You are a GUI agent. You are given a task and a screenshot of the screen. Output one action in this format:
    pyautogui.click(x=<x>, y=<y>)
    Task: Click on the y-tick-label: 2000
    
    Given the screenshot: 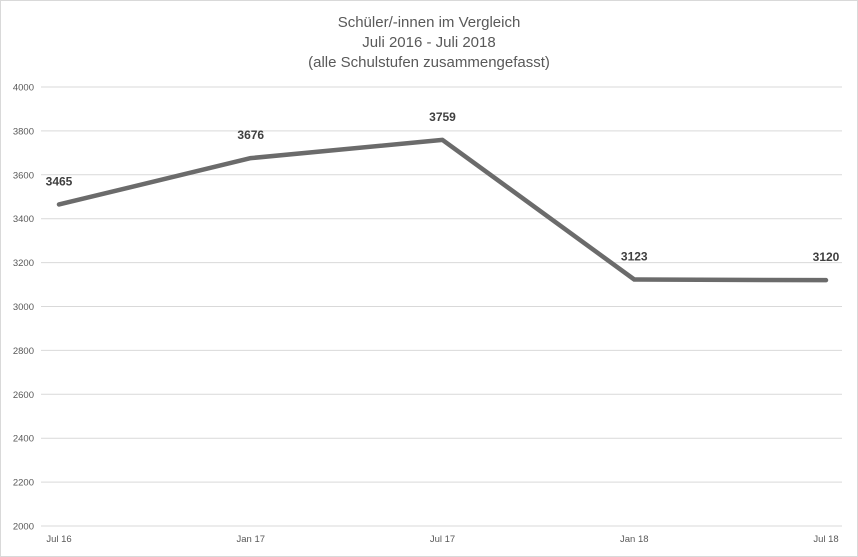 What is the action you would take?
    pyautogui.click(x=23, y=527)
    